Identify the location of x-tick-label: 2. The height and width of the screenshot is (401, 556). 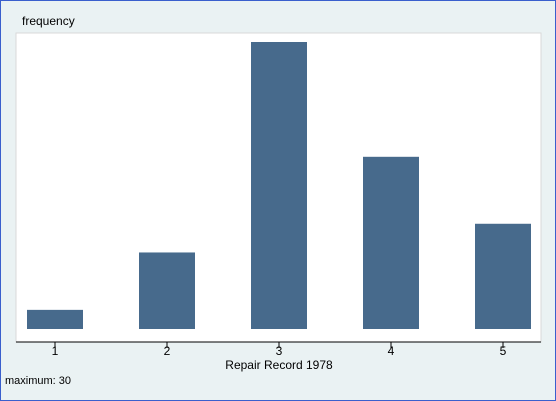
(167, 351).